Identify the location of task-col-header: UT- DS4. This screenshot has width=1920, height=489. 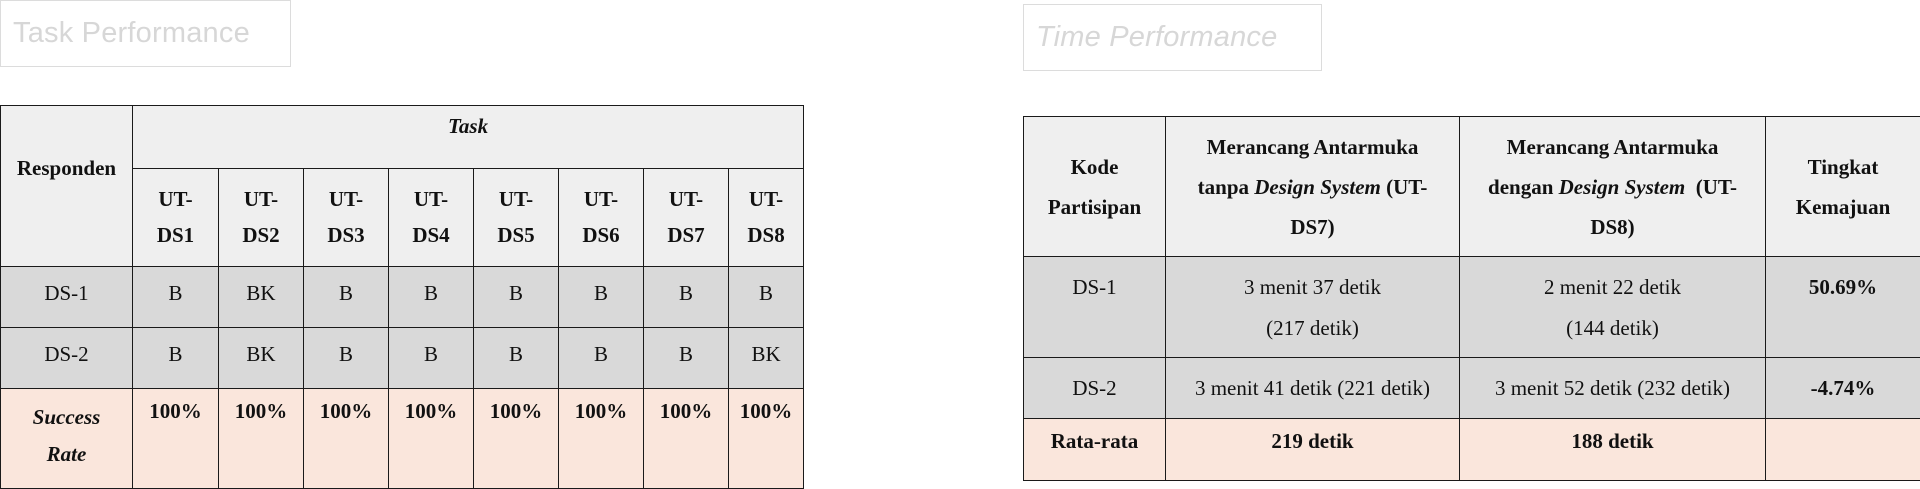
(431, 217).